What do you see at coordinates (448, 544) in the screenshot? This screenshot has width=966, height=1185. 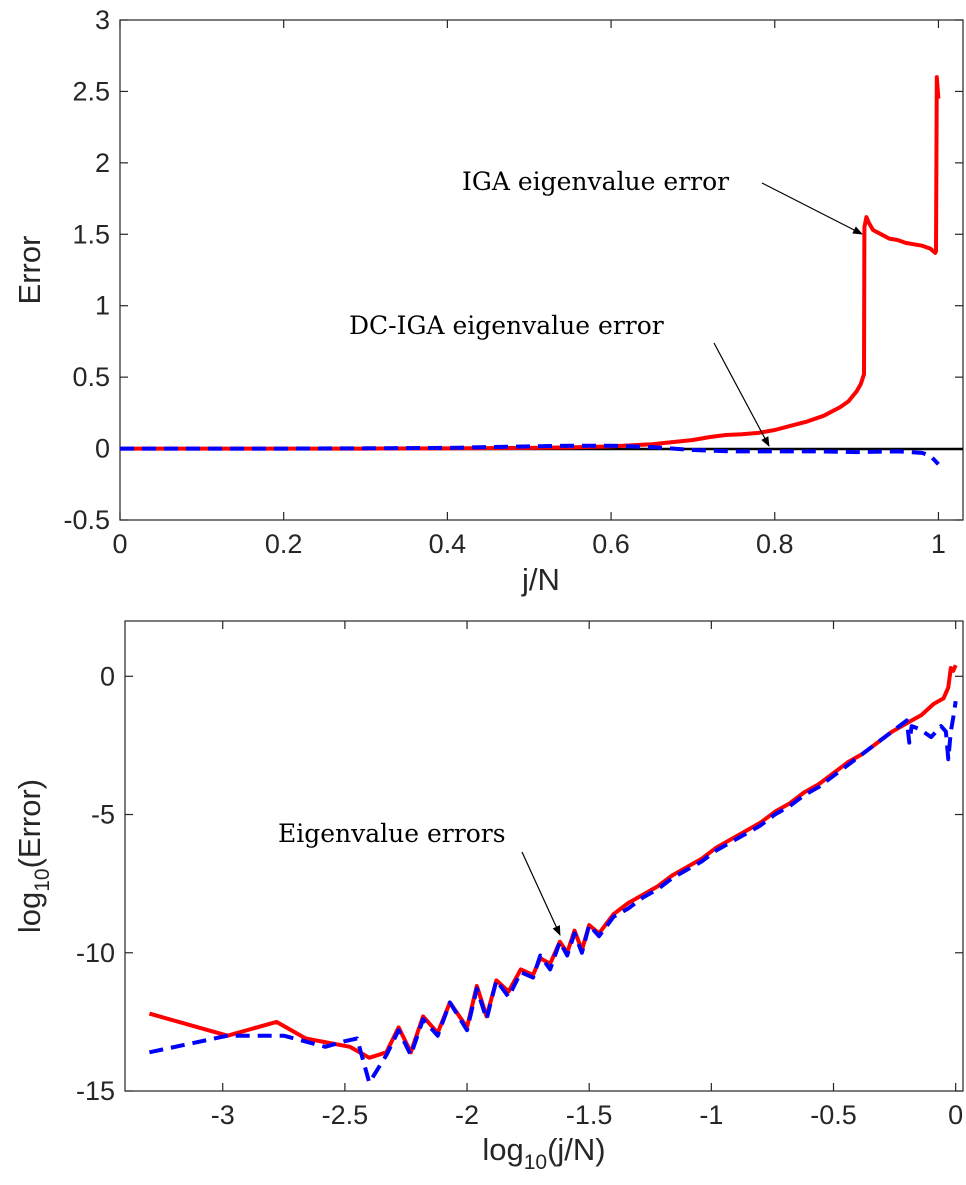 I see `x-tick-label: 0.4` at bounding box center [448, 544].